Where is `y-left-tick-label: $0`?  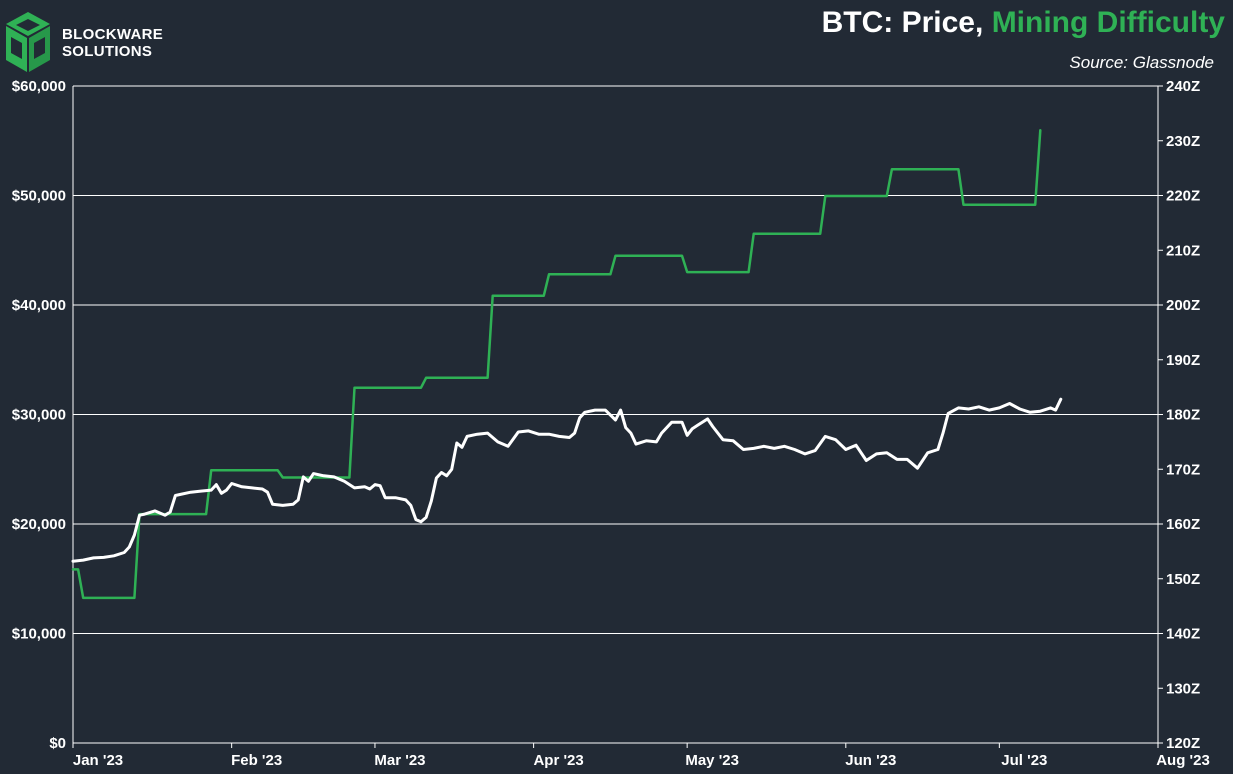 y-left-tick-label: $0 is located at coordinates (57, 743).